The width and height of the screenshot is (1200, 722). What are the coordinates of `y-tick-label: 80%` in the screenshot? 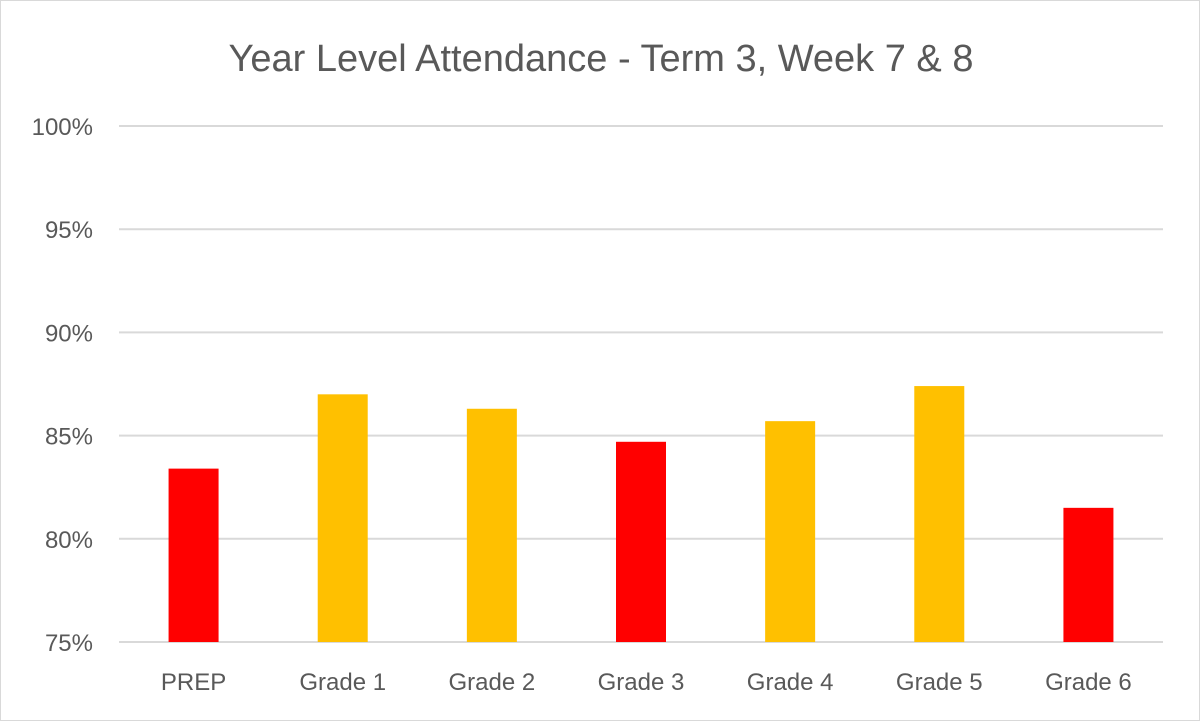 It's located at (69, 540).